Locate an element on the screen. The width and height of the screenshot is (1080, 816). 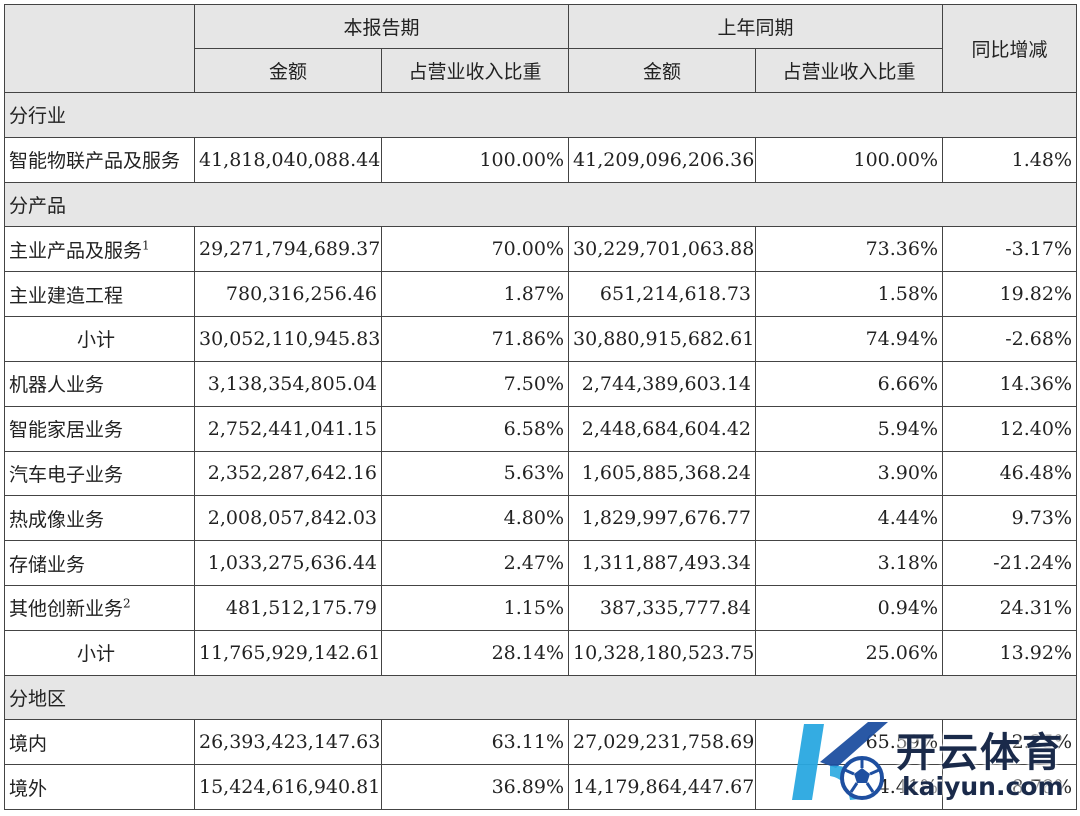
prior-amount-cell: 10,328,180,523.75 is located at coordinates (662, 652).